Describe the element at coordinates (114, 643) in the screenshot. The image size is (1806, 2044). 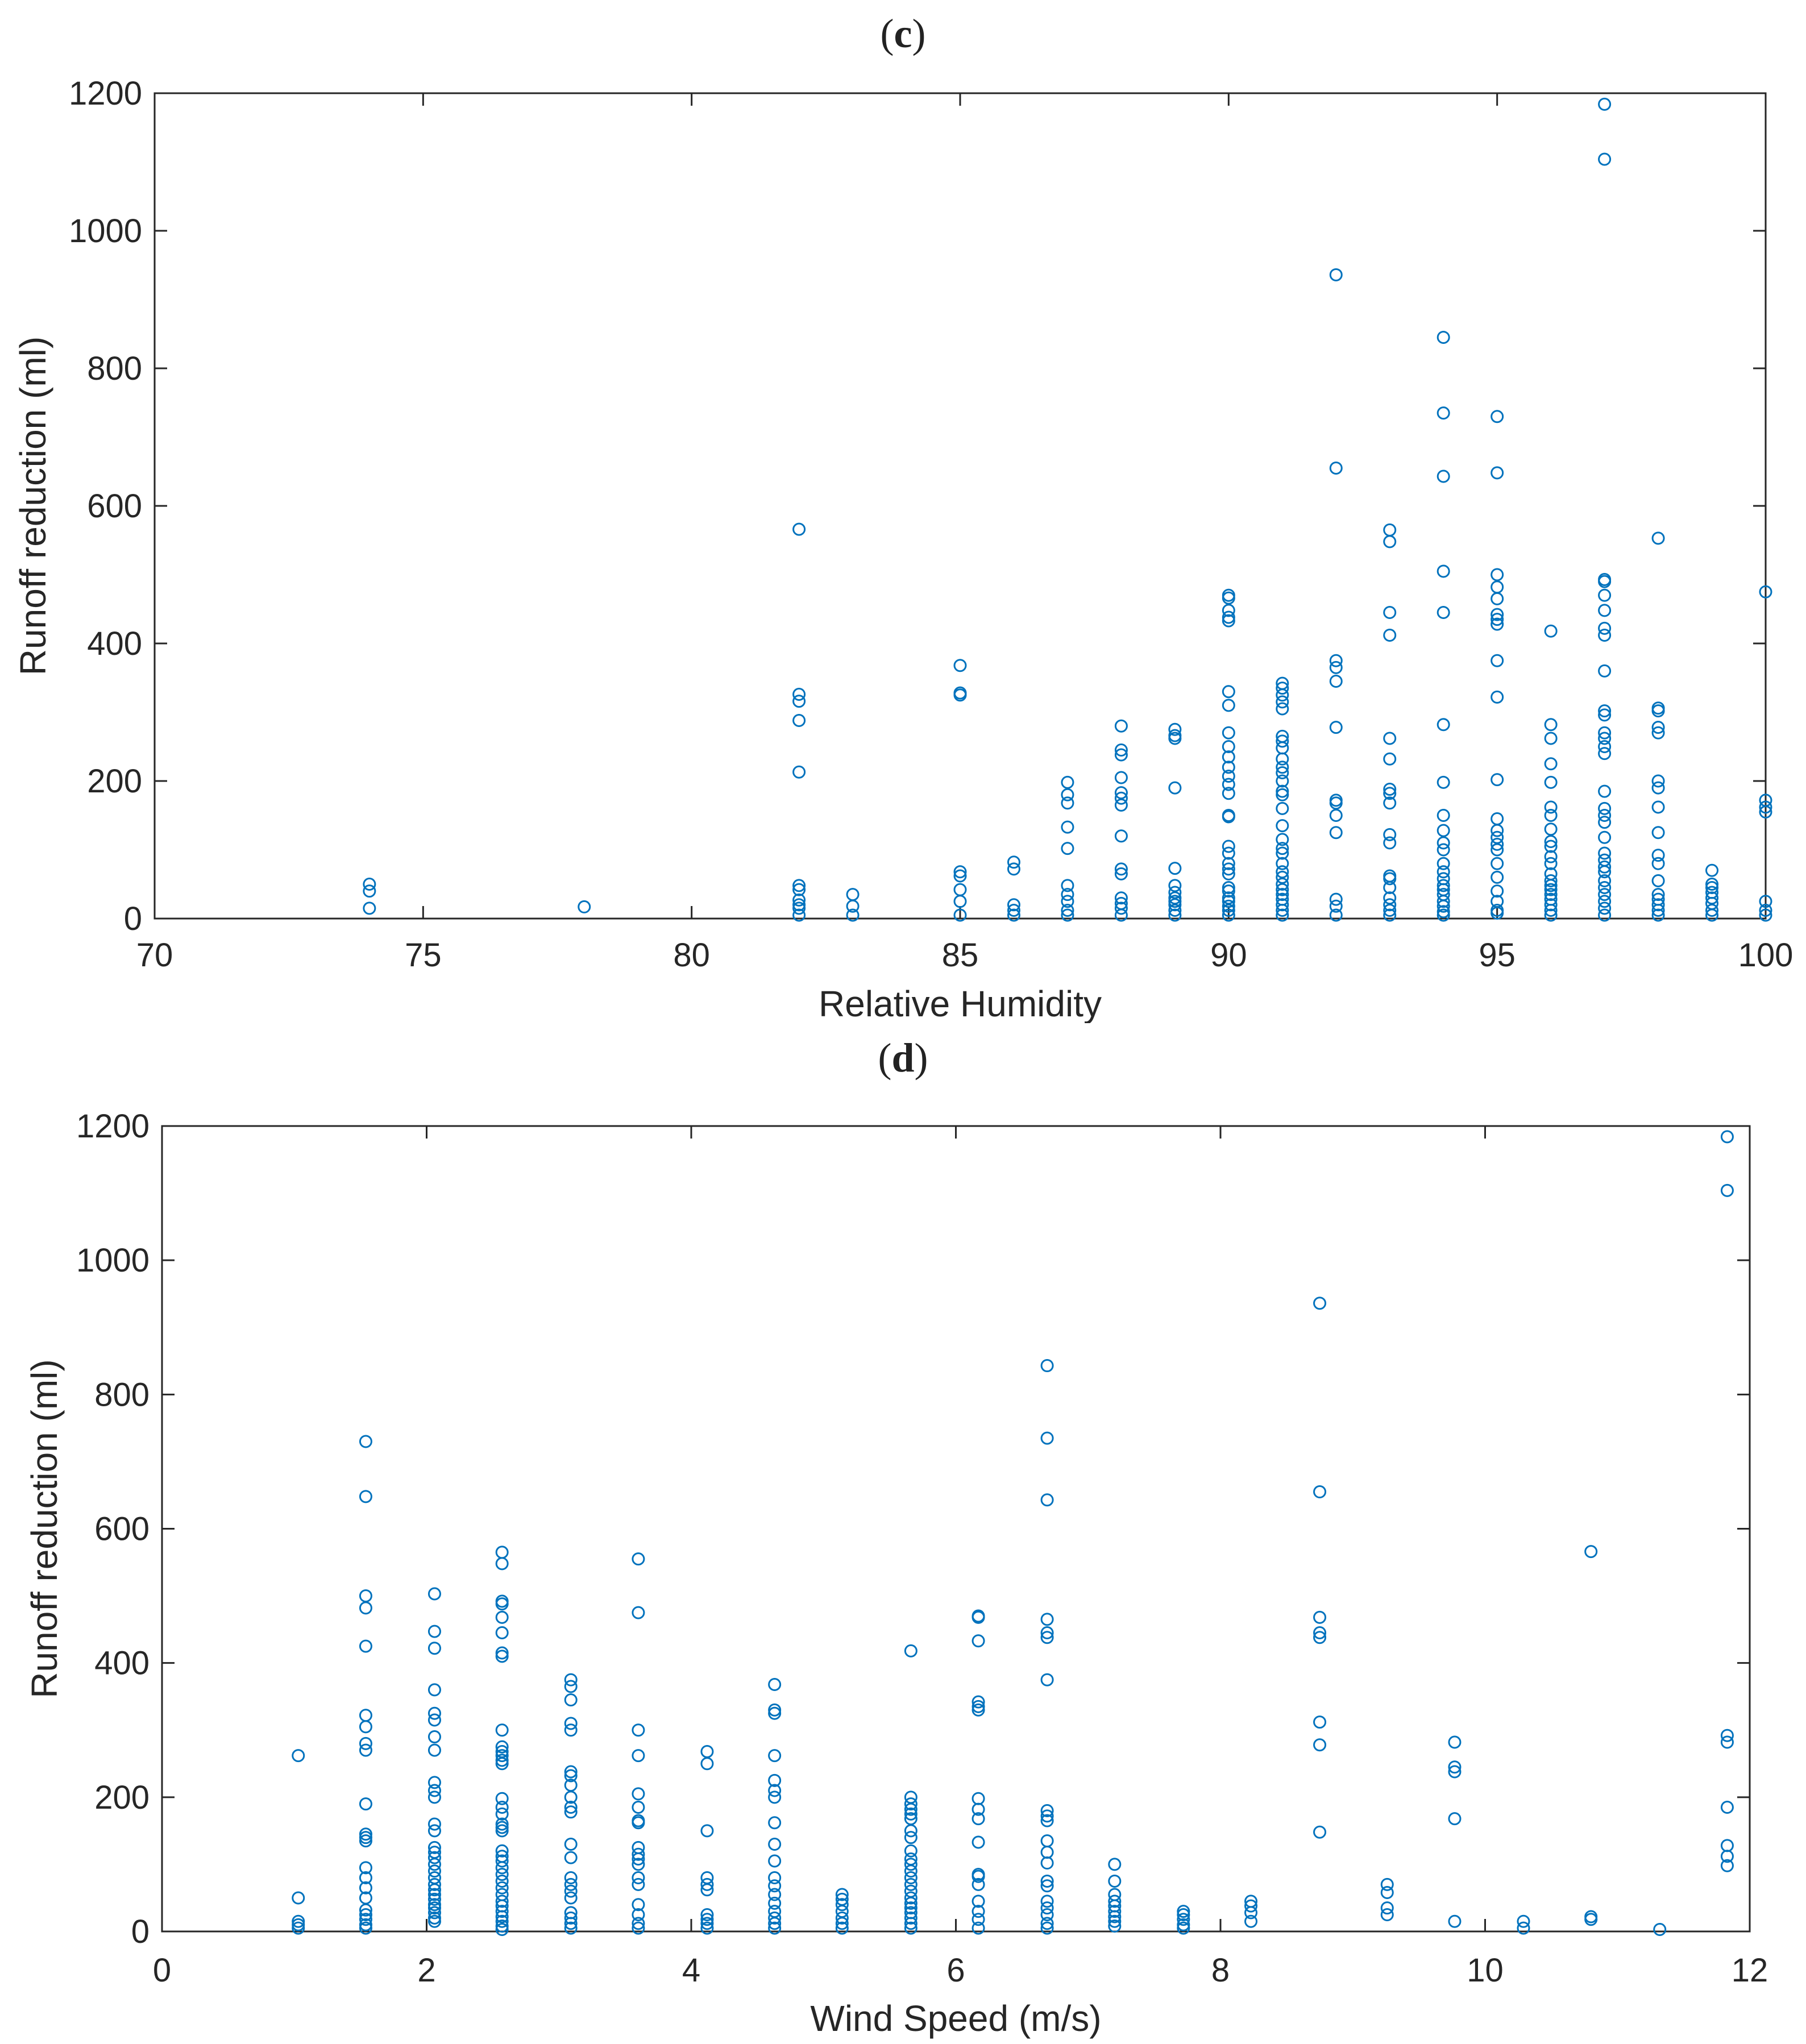
I see `y-tick-label: 400` at that location.